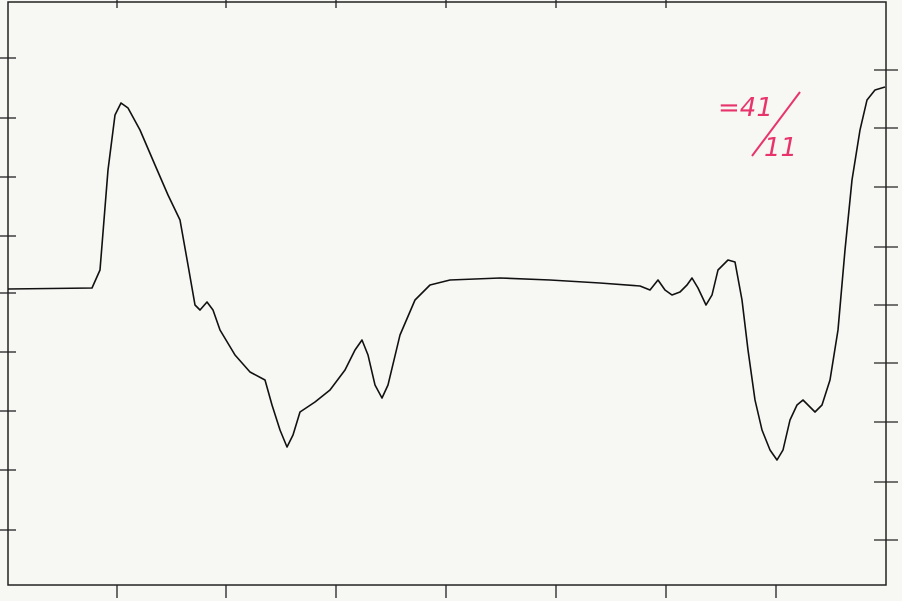  I want to click on handwritten-note: =41 11, so click(759, 127).